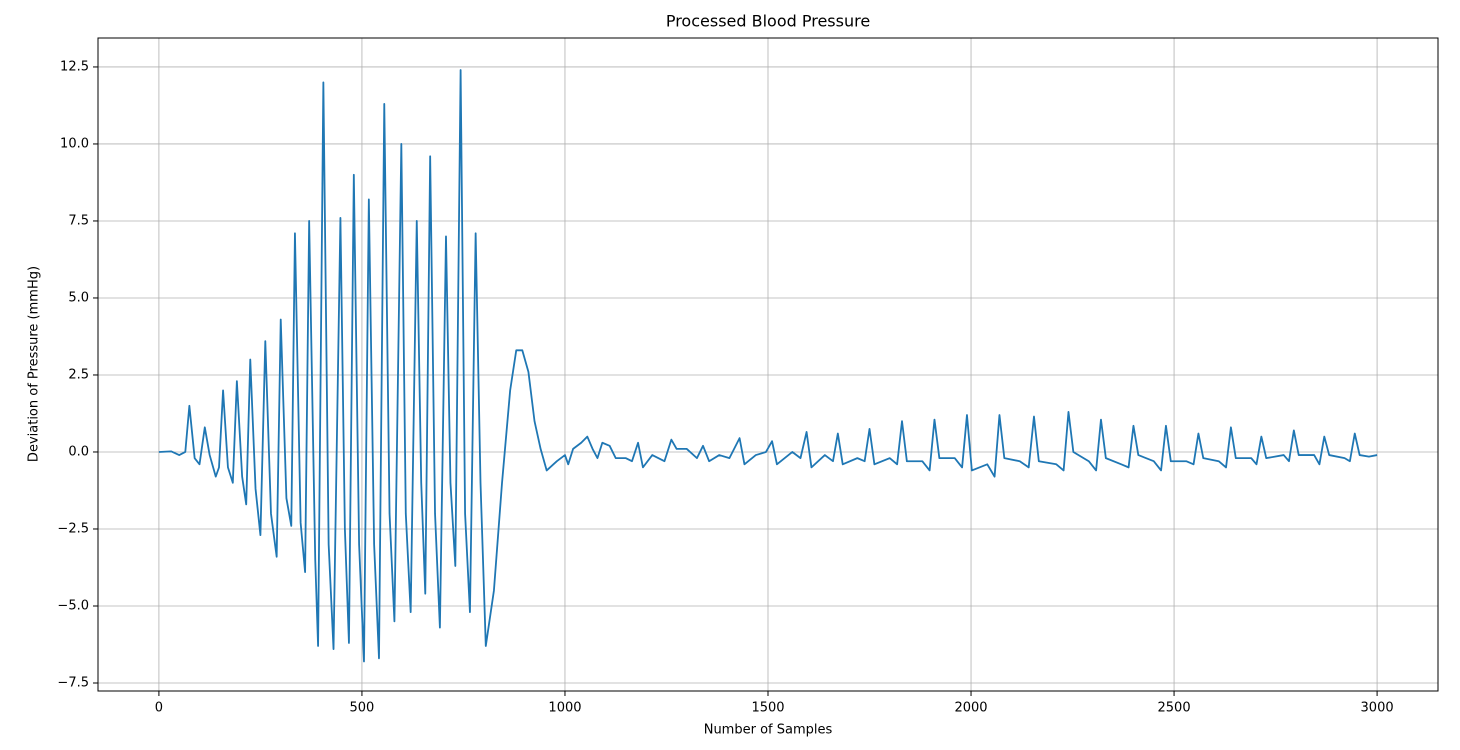 The height and width of the screenshot is (750, 1460). I want to click on x-tick-label: 500, so click(362, 708).